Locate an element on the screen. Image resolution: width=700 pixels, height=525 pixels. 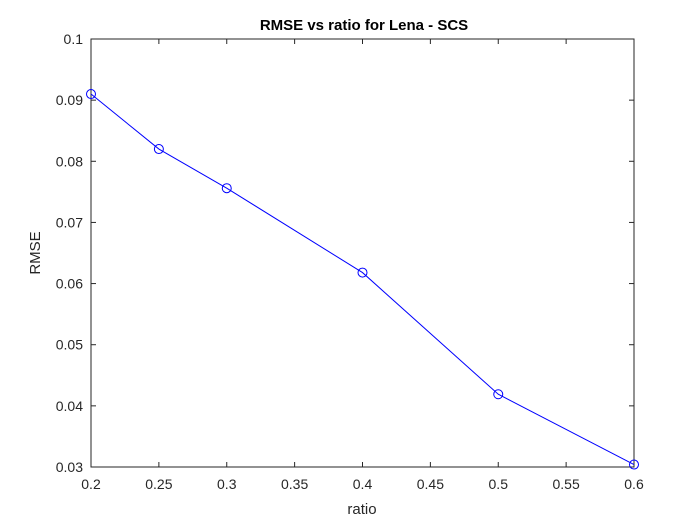
x-tick-label: 0.4 is located at coordinates (363, 484).